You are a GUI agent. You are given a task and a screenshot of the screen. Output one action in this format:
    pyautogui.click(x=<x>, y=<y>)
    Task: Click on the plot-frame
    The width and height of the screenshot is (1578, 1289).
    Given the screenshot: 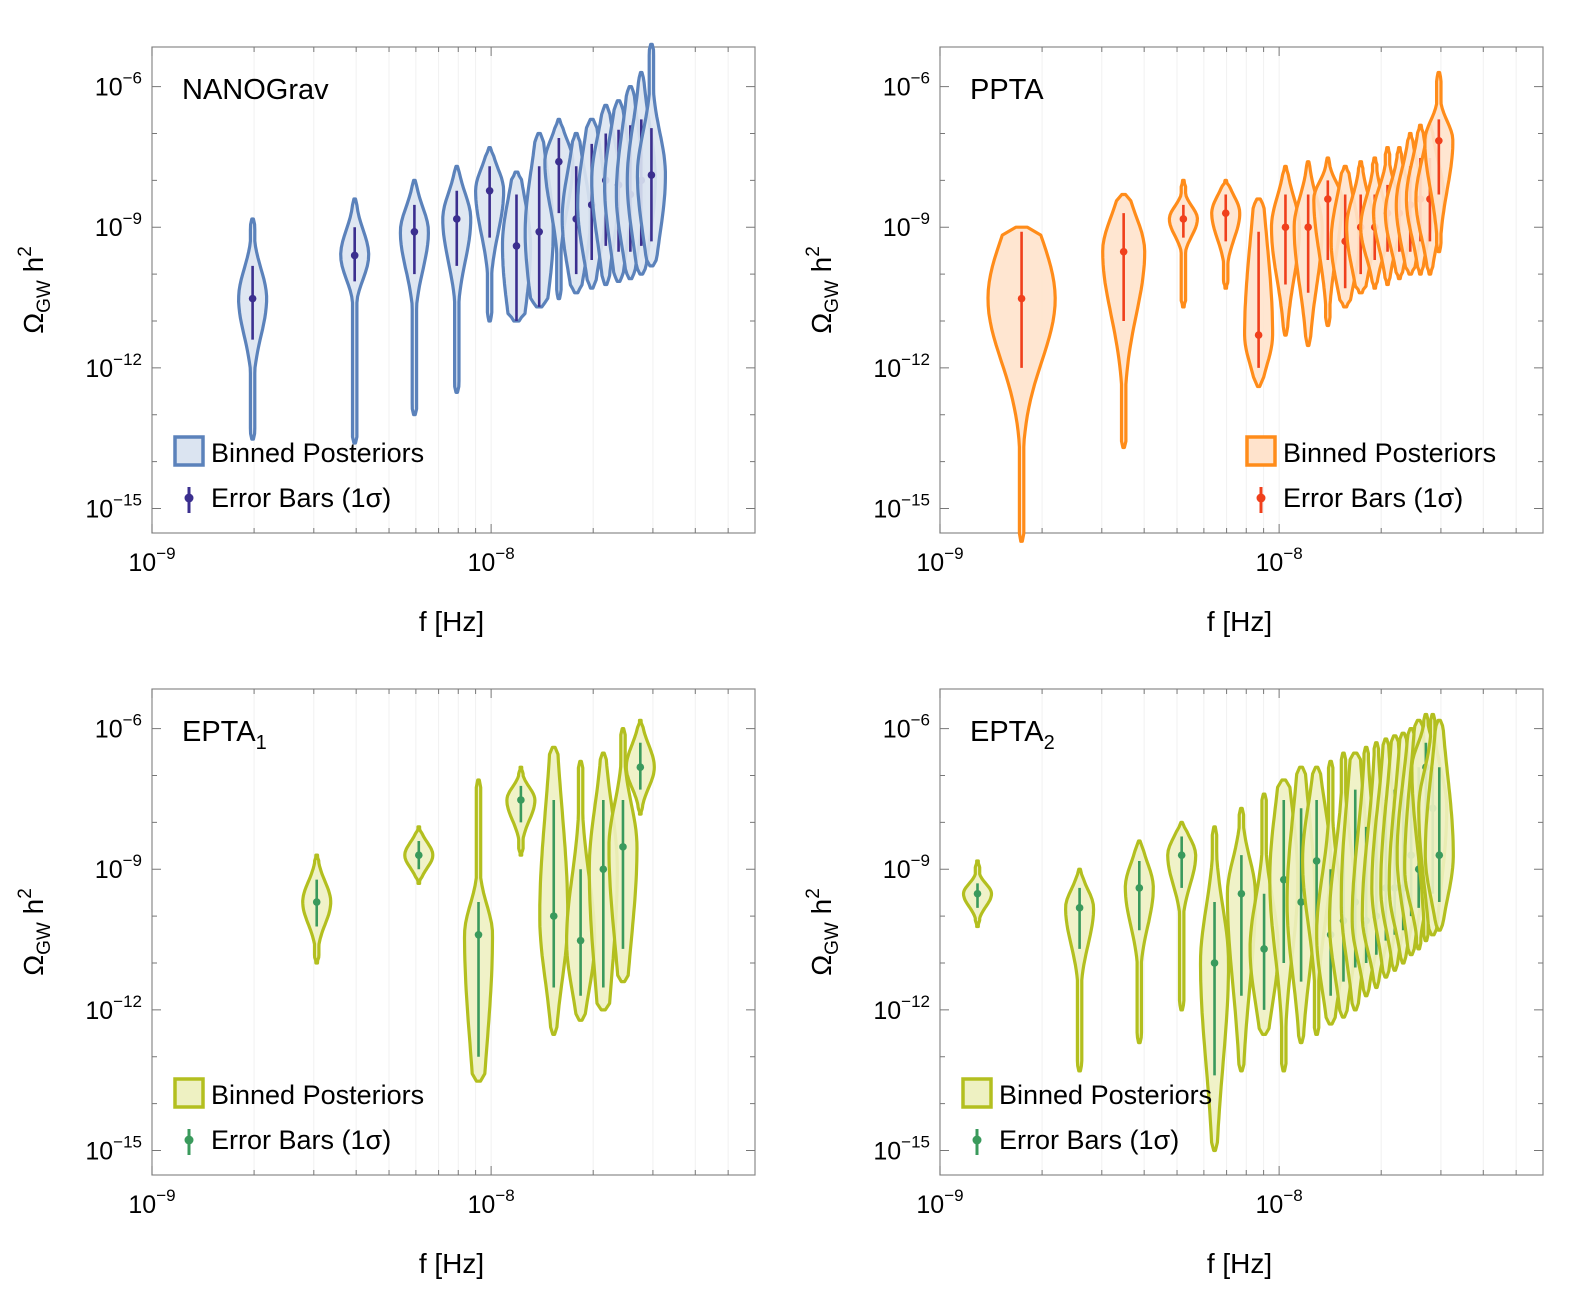 What is the action you would take?
    pyautogui.click(x=1241, y=932)
    